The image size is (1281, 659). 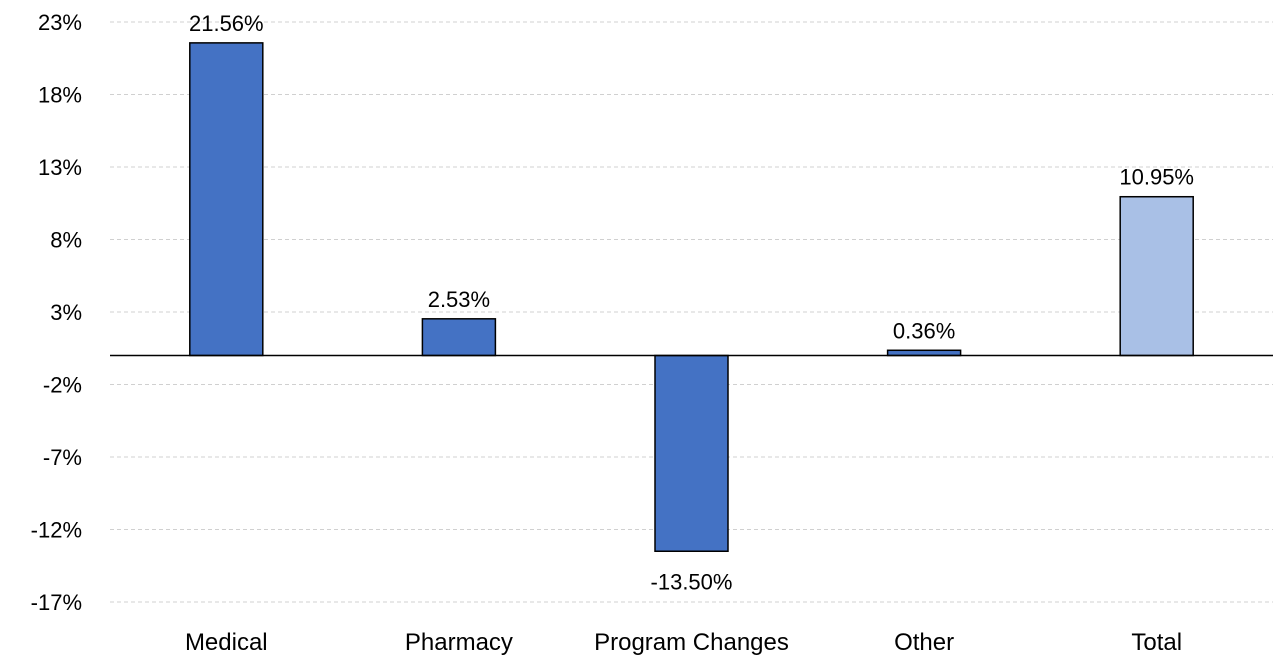 What do you see at coordinates (691, 642) in the screenshot?
I see `category-label: Program Changes` at bounding box center [691, 642].